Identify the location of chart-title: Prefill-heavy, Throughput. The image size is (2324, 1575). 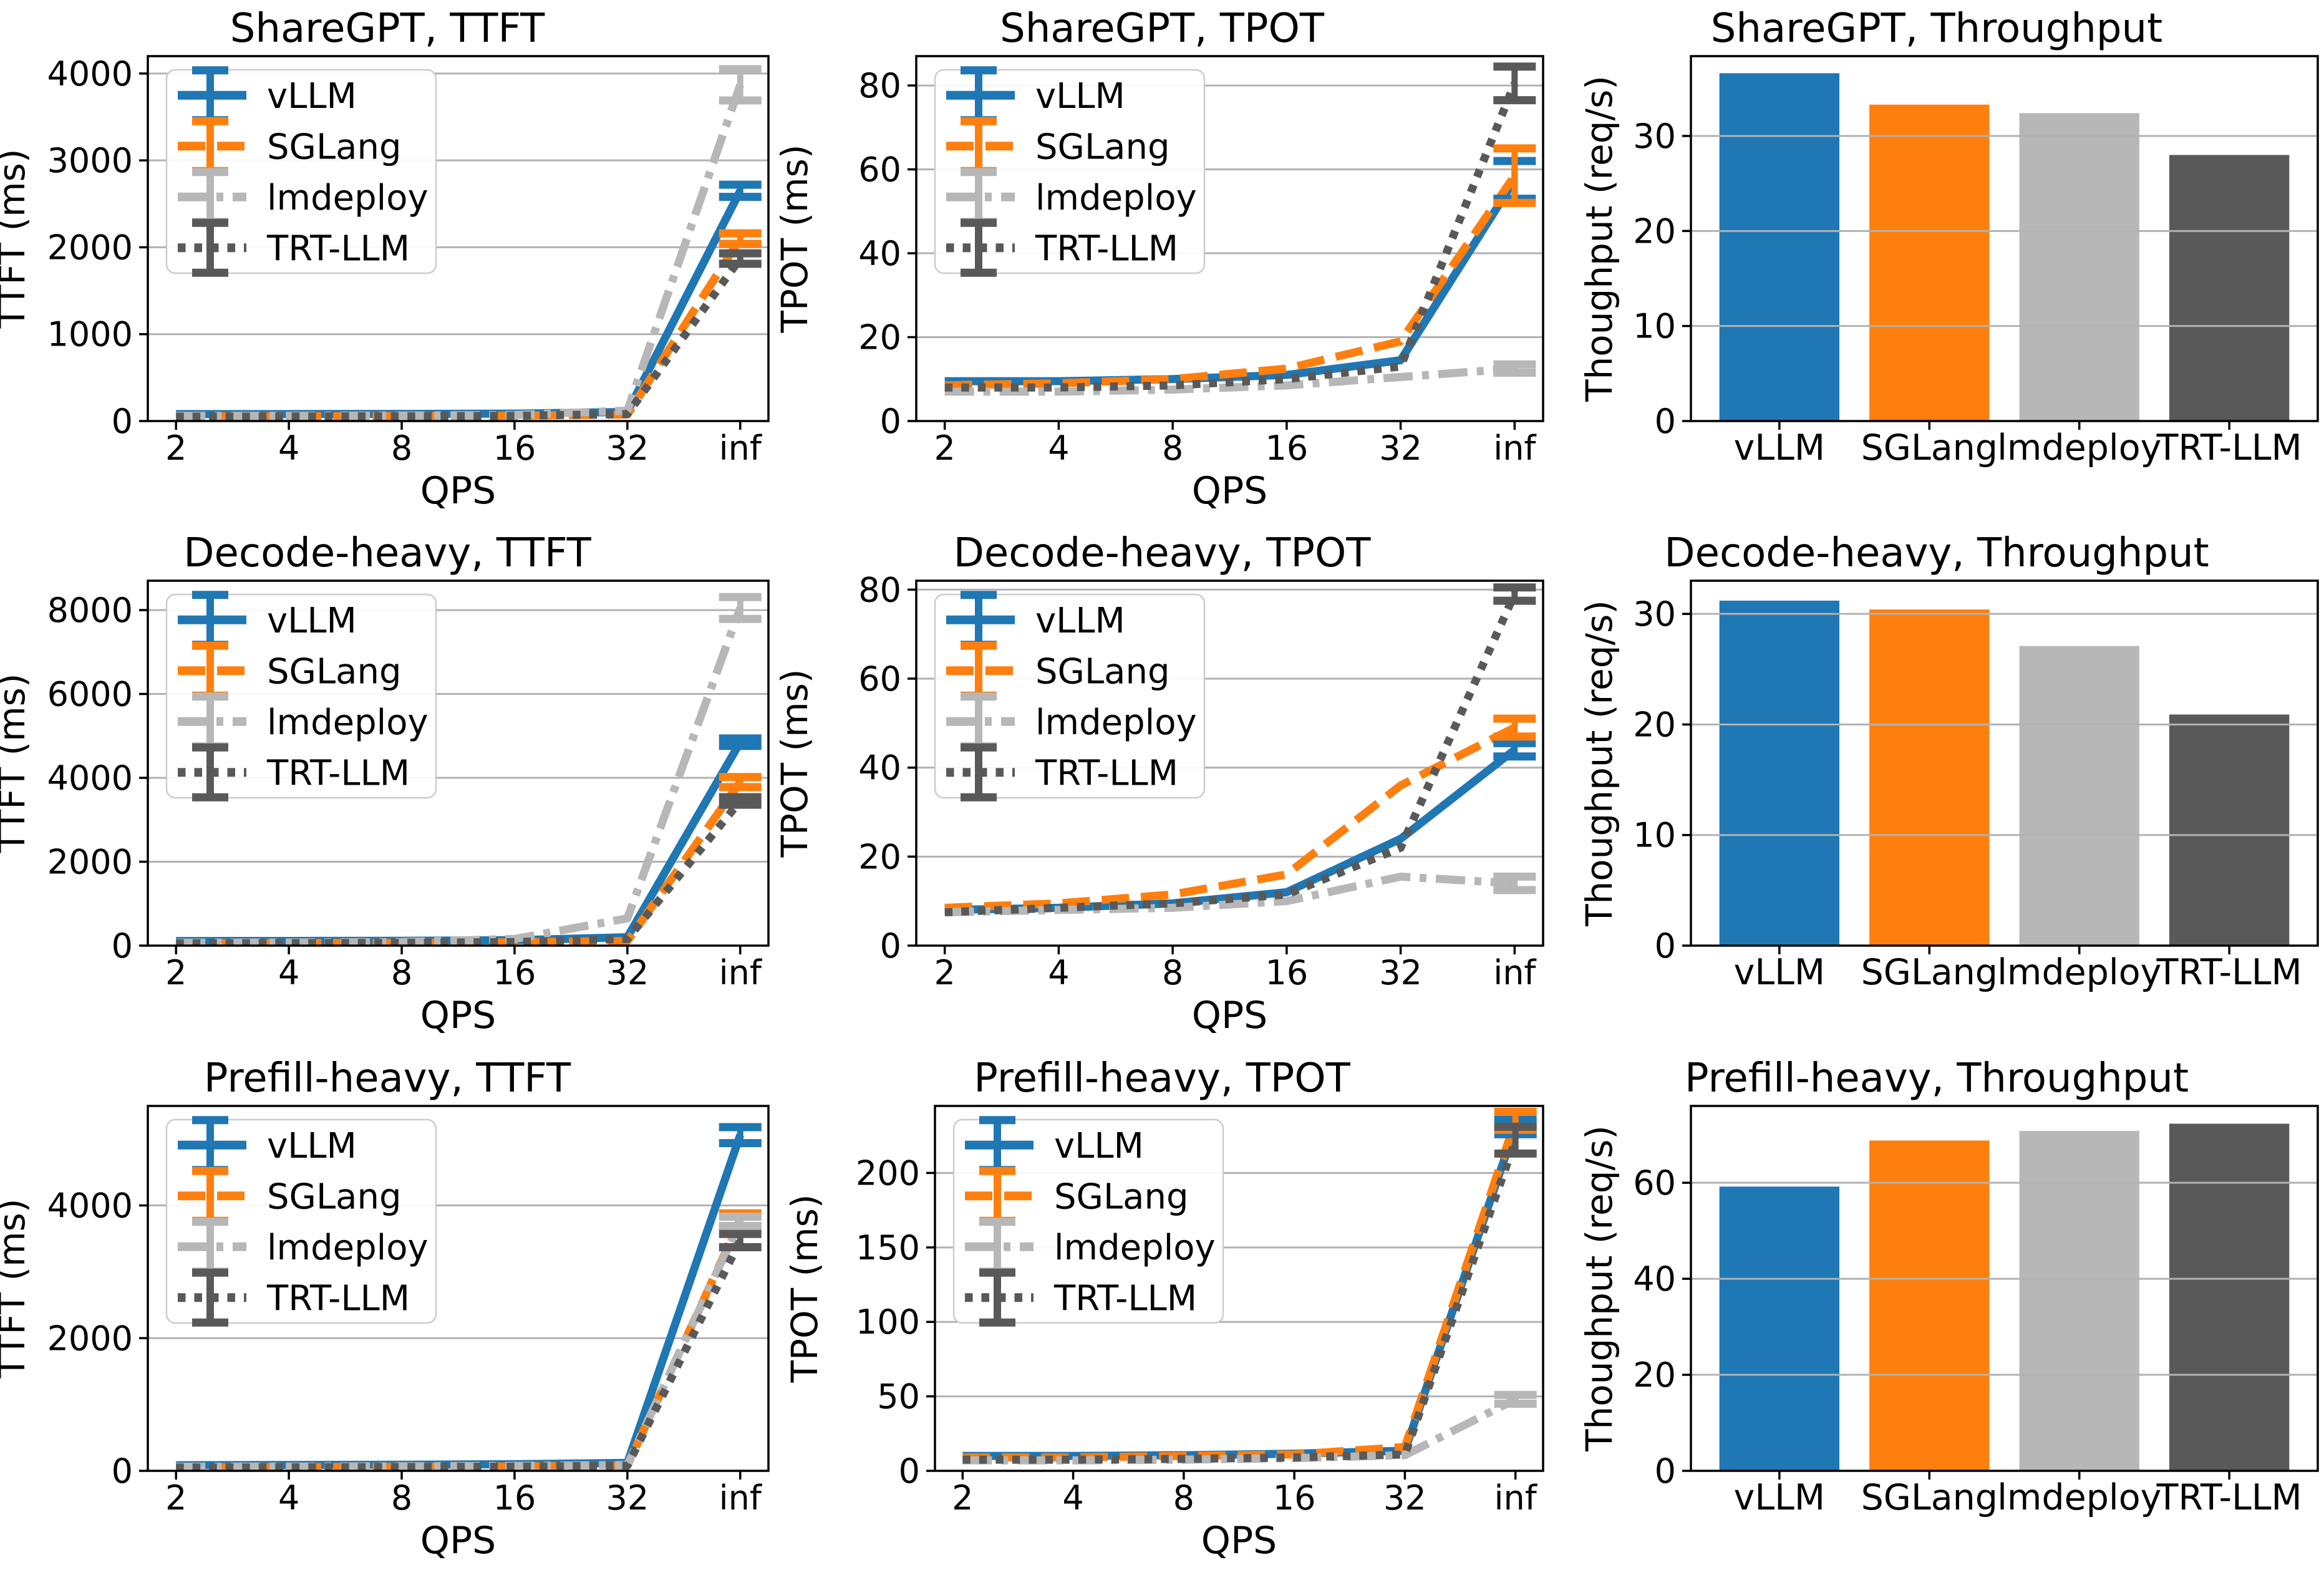
(1936, 1078).